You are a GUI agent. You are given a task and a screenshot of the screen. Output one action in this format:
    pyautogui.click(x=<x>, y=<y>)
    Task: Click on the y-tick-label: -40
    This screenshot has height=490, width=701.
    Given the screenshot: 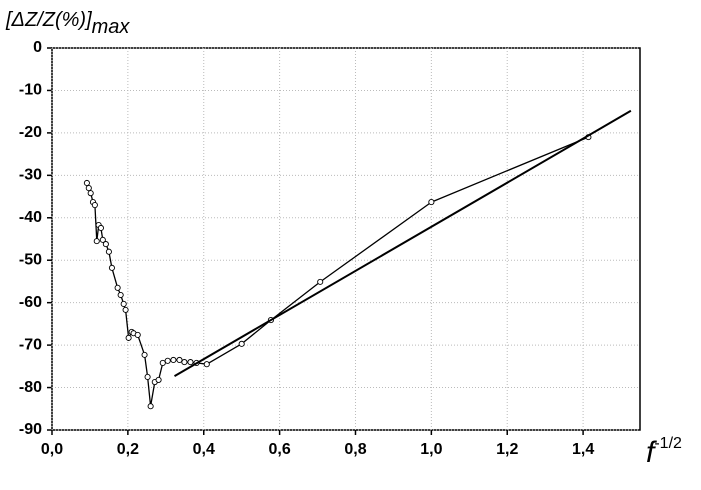 What is the action you would take?
    pyautogui.click(x=30, y=217)
    